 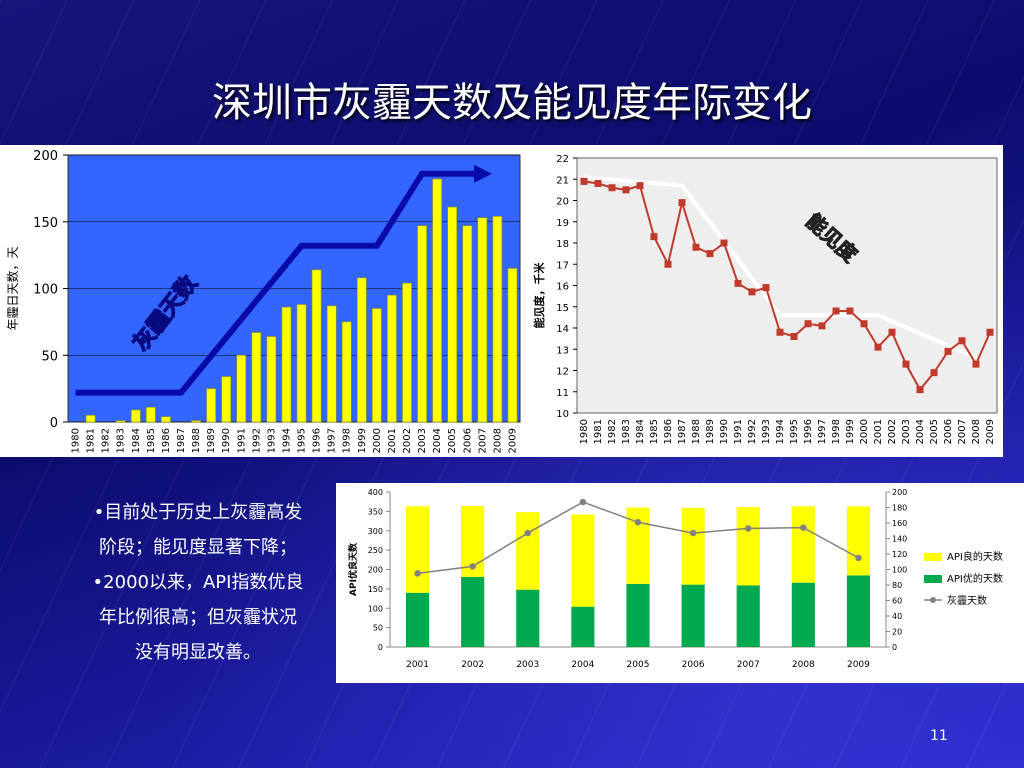 I want to click on y-tick-label-right: 160, so click(x=899, y=523).